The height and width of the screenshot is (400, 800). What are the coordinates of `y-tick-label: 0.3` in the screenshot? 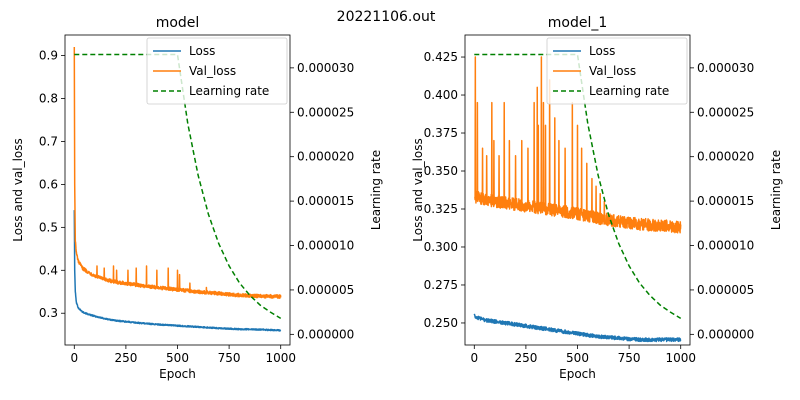 It's located at (48, 313).